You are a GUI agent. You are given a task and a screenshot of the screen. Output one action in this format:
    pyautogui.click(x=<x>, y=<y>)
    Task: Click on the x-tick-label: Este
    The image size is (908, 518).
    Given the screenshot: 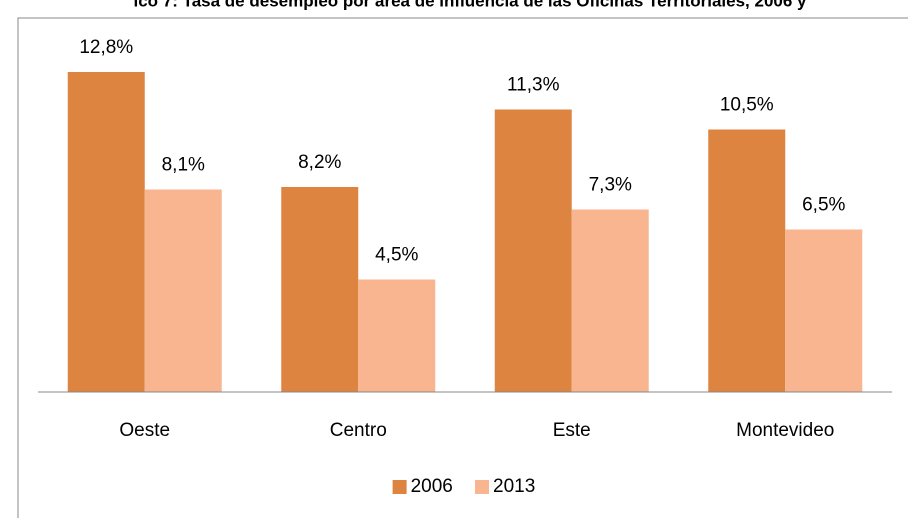 What is the action you would take?
    pyautogui.click(x=572, y=430)
    